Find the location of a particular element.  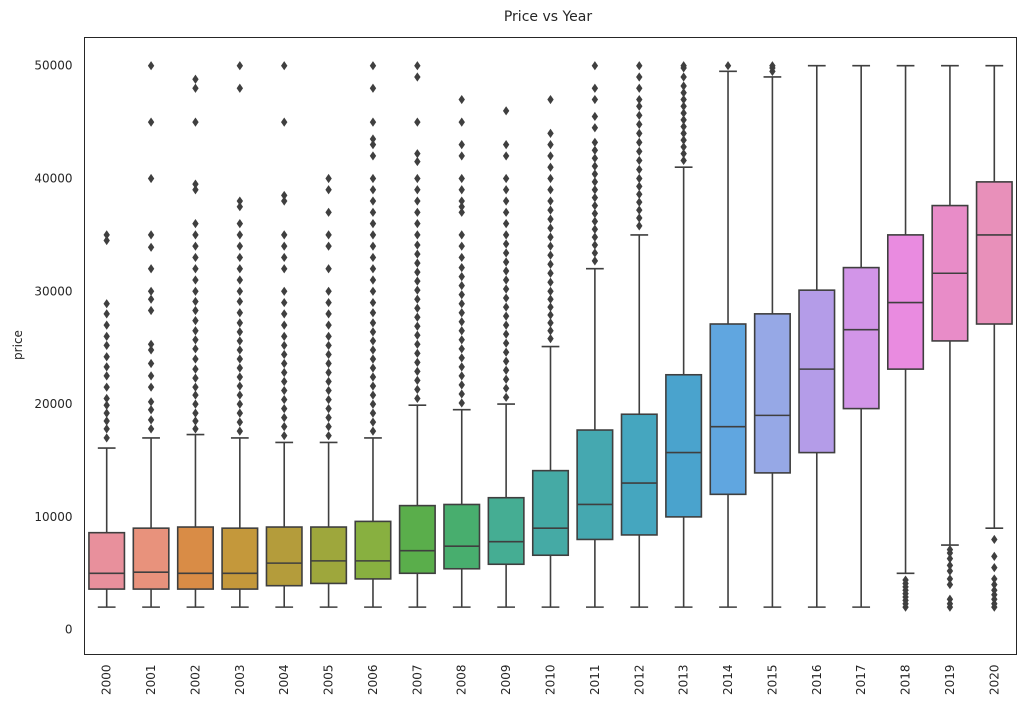

box-2015 is located at coordinates (772, 334).